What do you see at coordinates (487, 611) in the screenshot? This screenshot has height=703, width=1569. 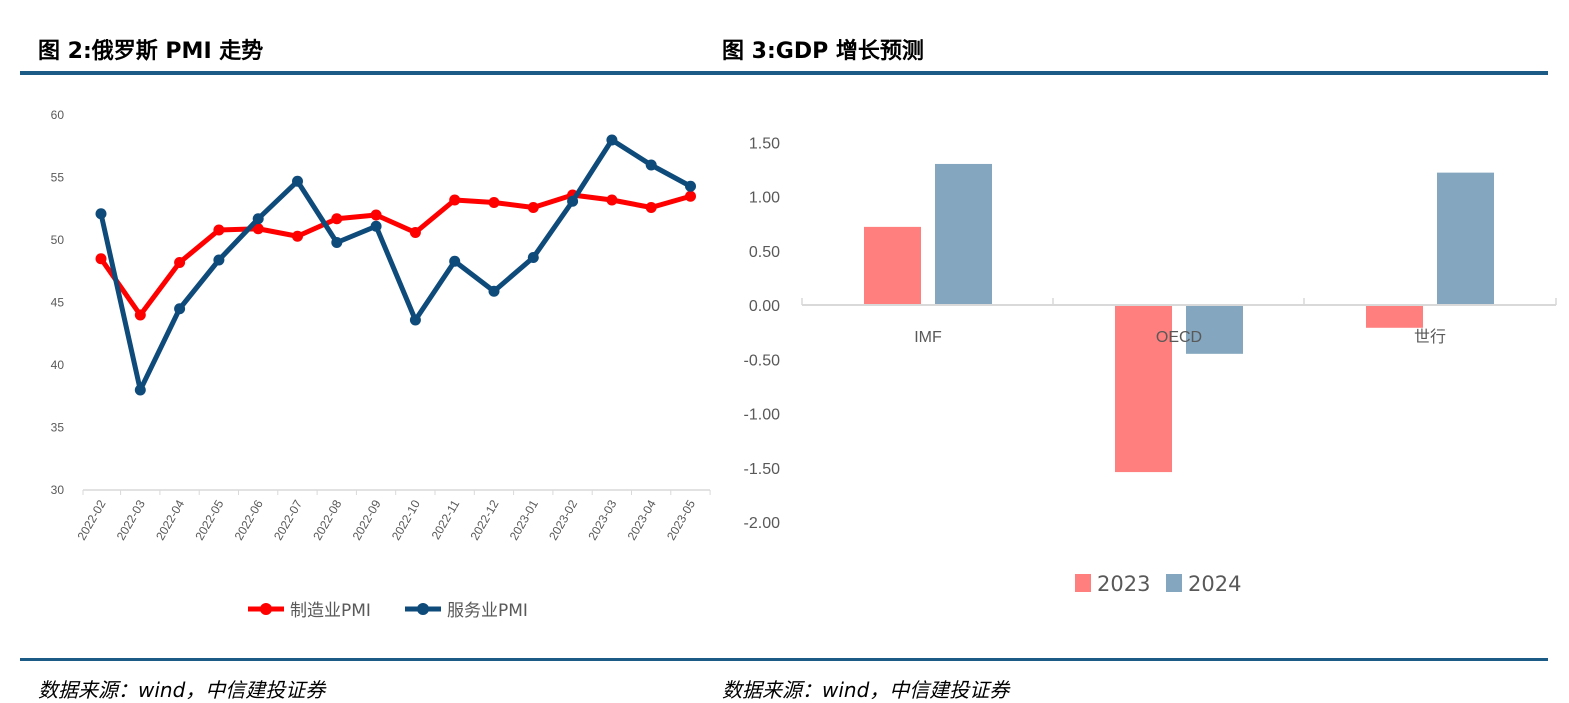 I see `legend-label: 服务业PMI` at bounding box center [487, 611].